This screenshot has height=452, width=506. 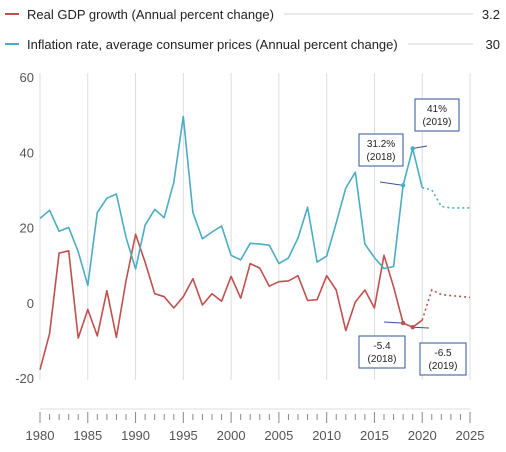 I want to click on x-tick-label: 2005, so click(x=278, y=435).